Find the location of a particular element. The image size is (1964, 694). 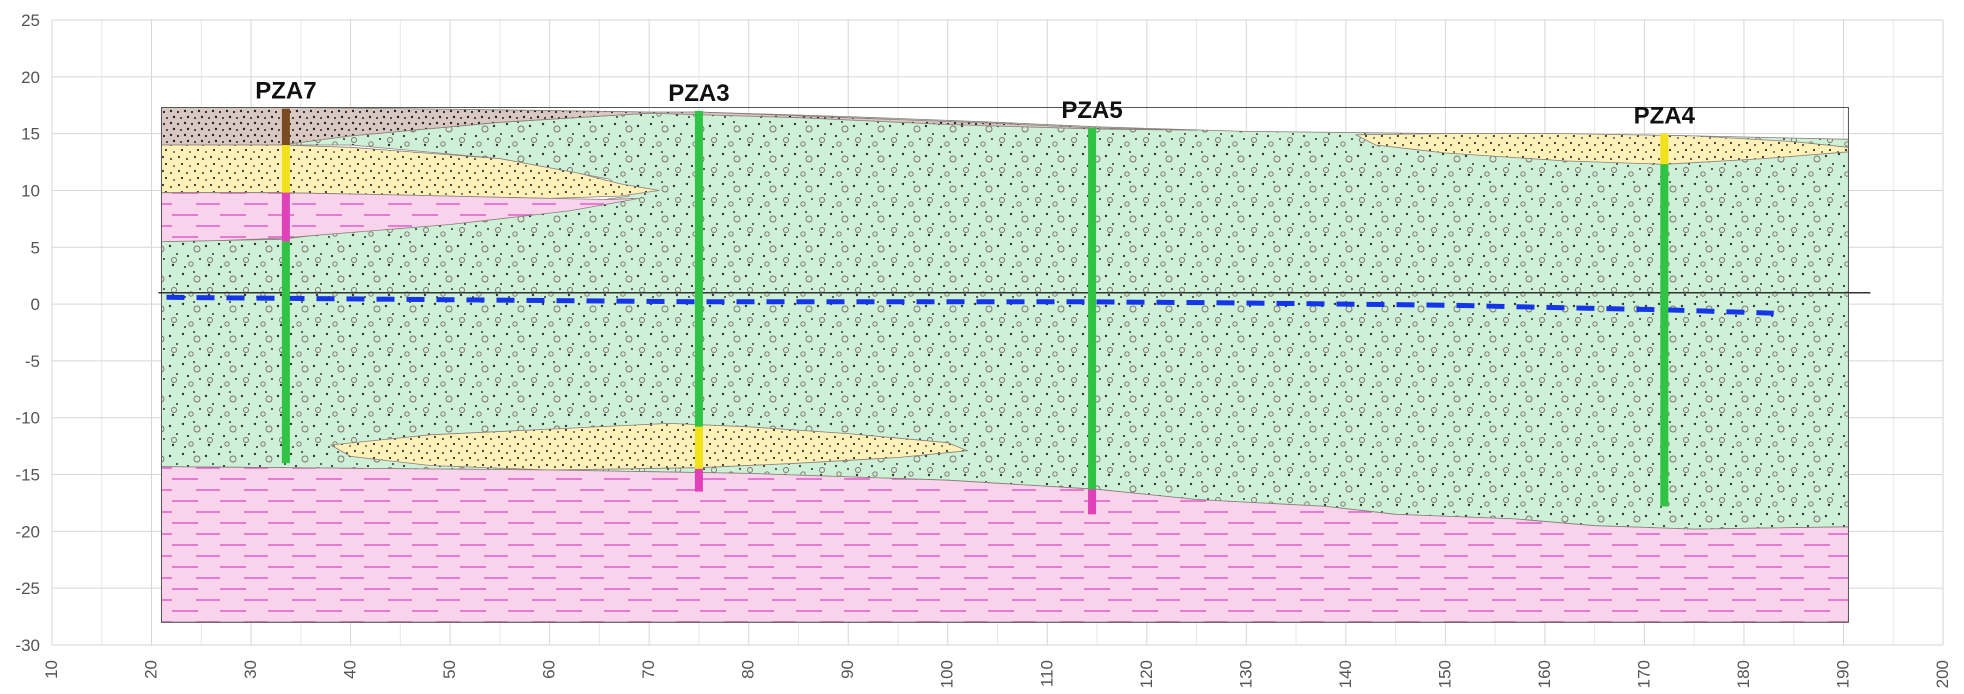

x-tick-label: 110 is located at coordinates (1046, 673).